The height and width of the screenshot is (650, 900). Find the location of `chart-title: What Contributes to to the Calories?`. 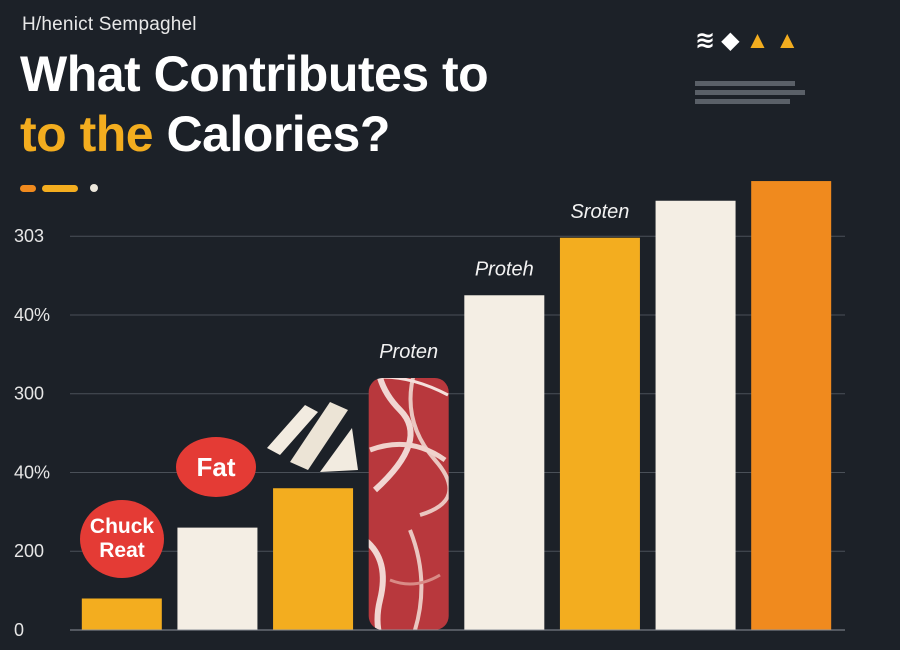

chart-title: What Contributes to to the Calories? is located at coordinates (254, 104).